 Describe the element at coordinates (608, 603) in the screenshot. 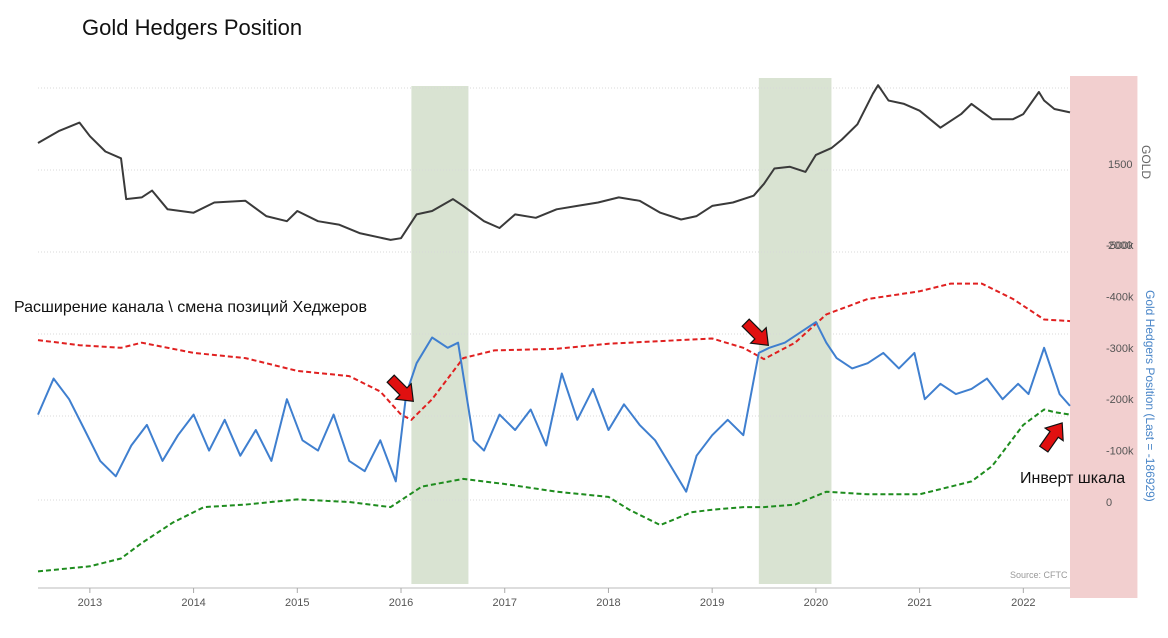

I see `x-tick-label: 2018` at that location.